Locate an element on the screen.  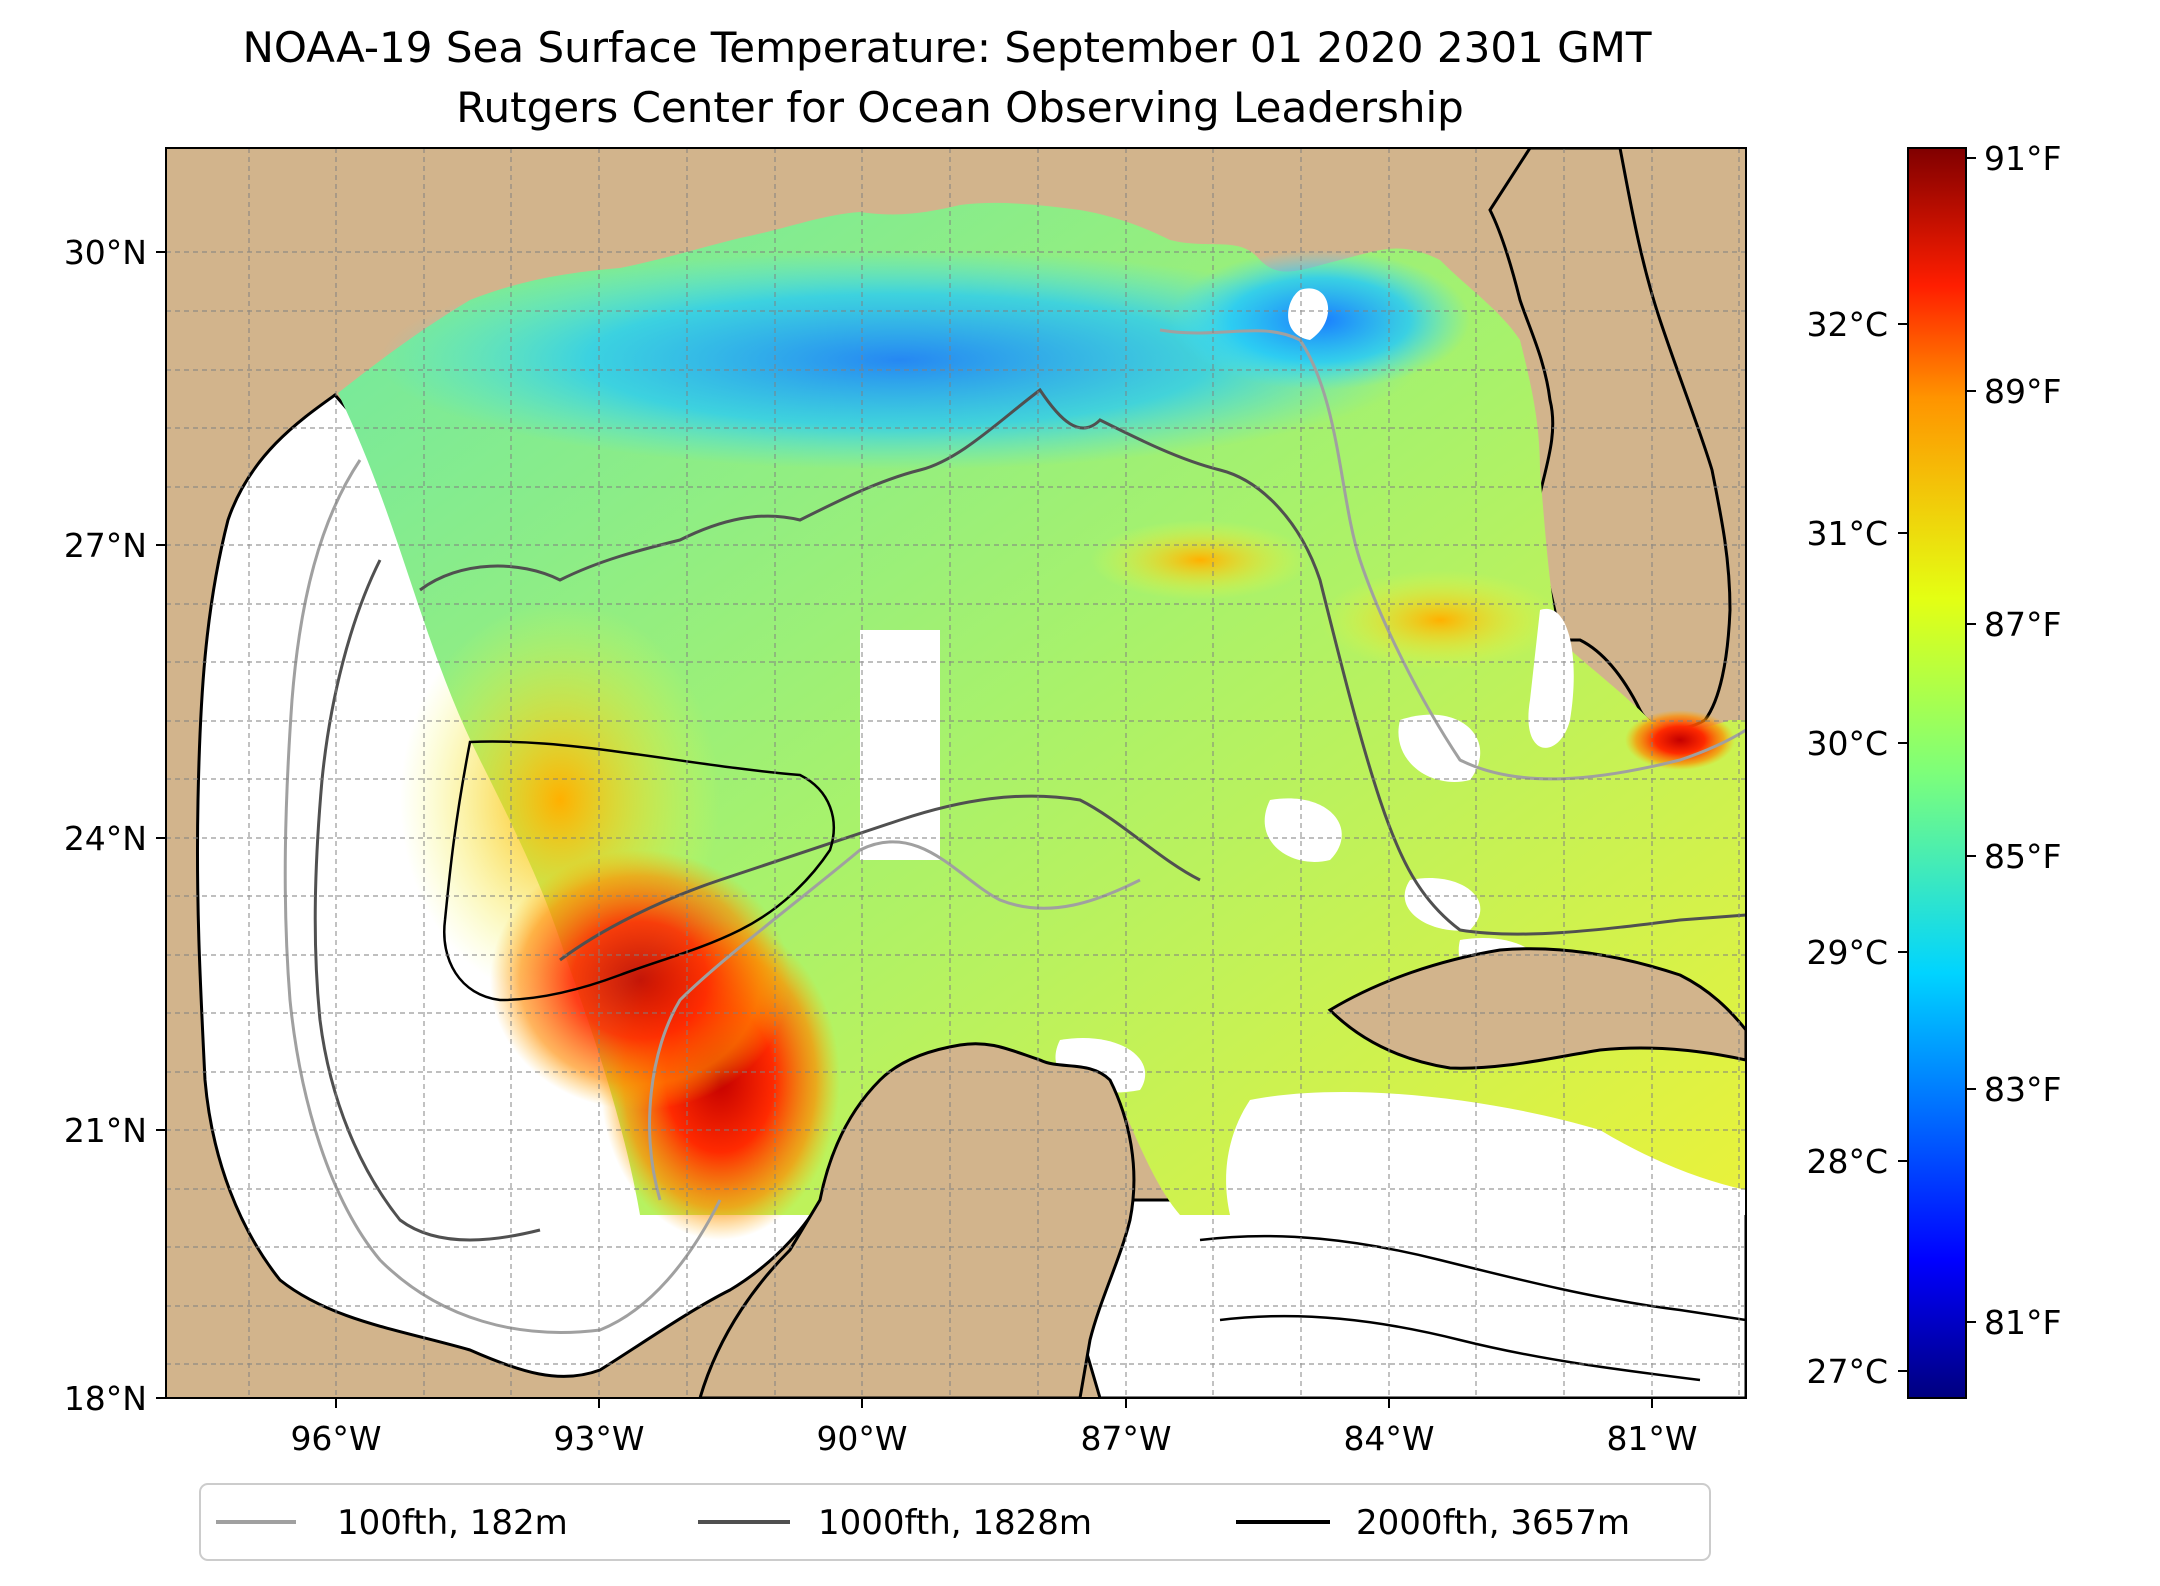
lat-label-30n: 30°N is located at coordinates (105, 252).